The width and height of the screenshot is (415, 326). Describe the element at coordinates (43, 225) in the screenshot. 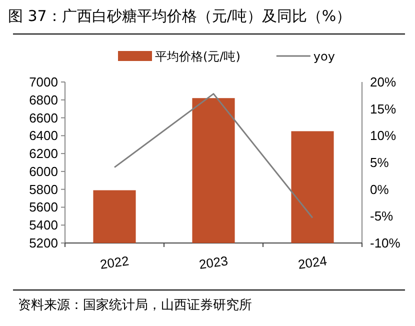

I see `y-tick-label: 5400` at that location.